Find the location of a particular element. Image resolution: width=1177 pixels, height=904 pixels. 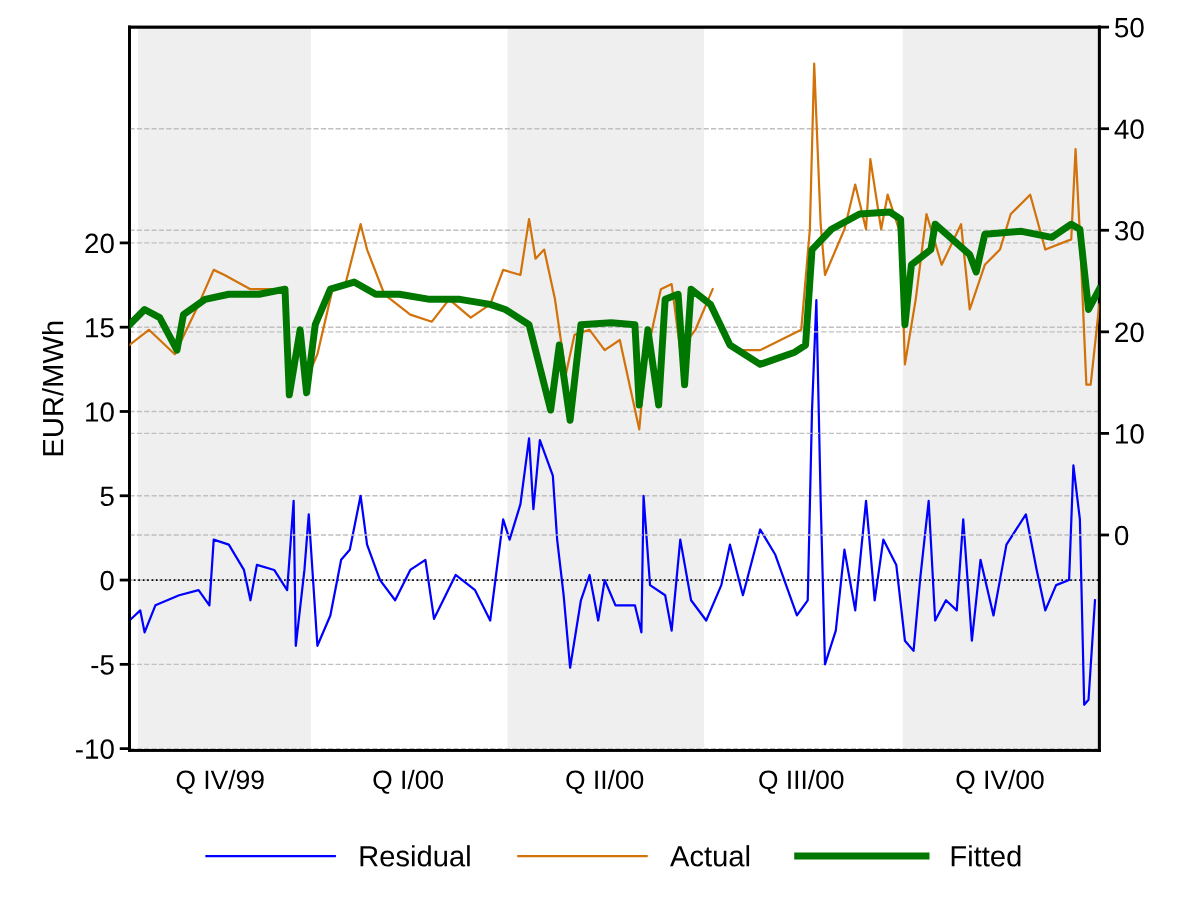

y2-tick-label: 0 is located at coordinates (1121, 535).